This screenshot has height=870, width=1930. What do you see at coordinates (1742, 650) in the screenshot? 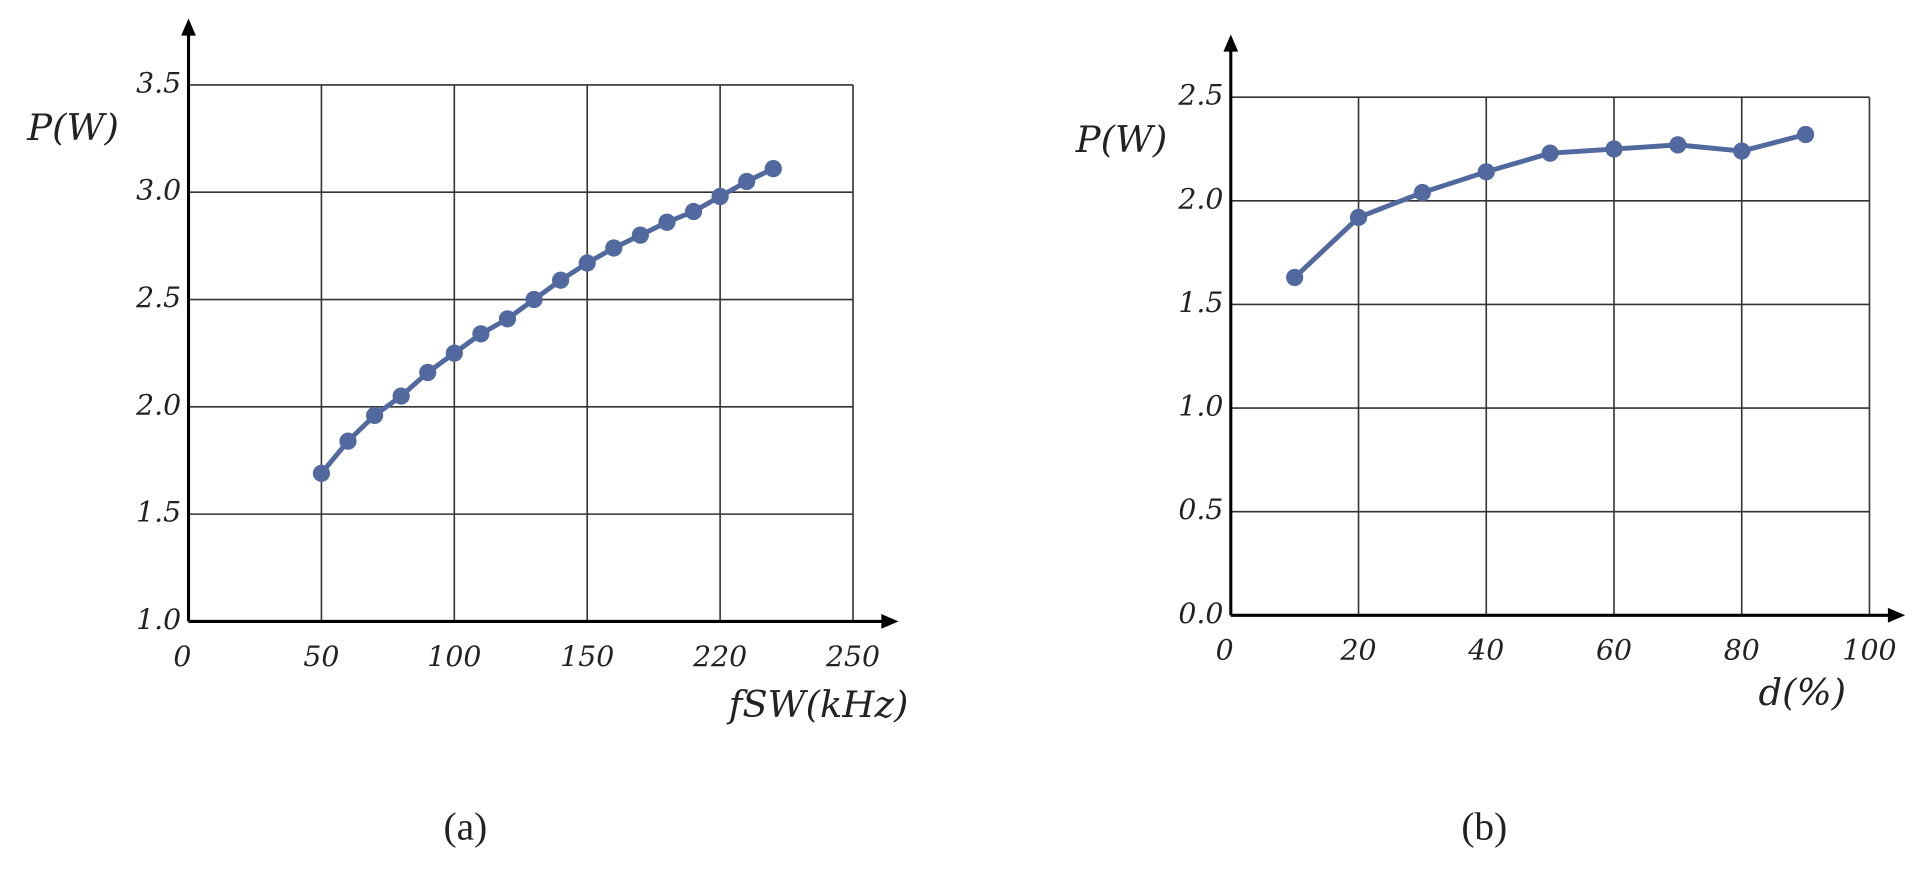
I see `x-tick-label: 80` at bounding box center [1742, 650].